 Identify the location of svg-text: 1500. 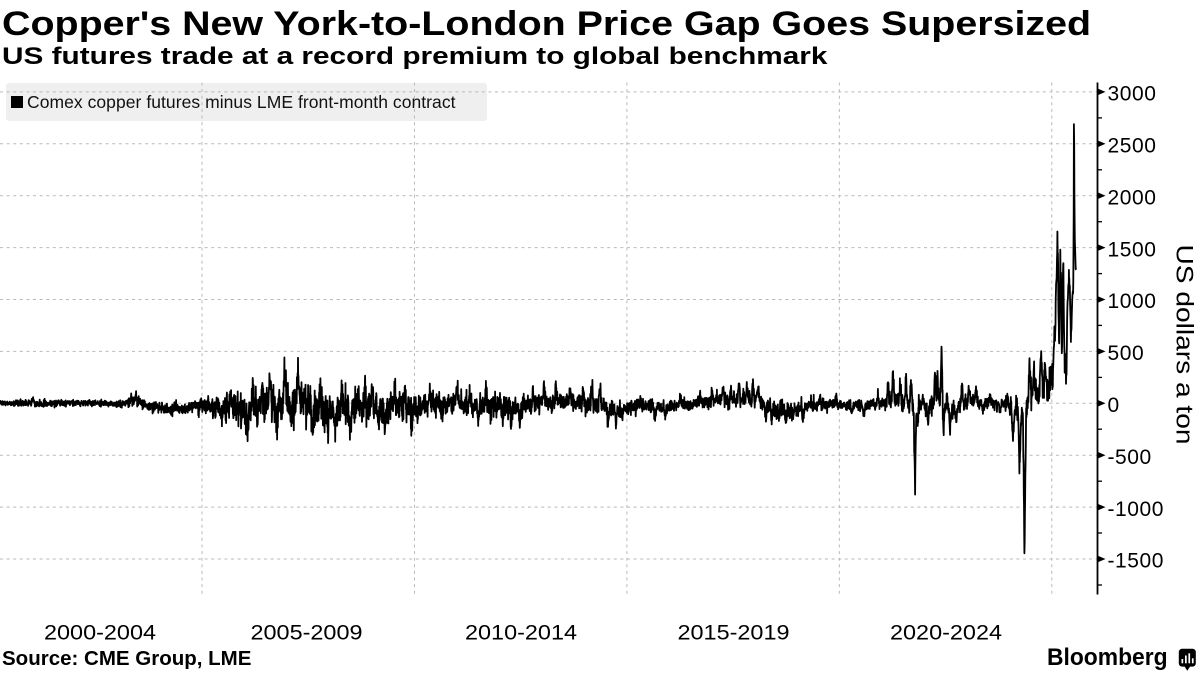
(1132, 249).